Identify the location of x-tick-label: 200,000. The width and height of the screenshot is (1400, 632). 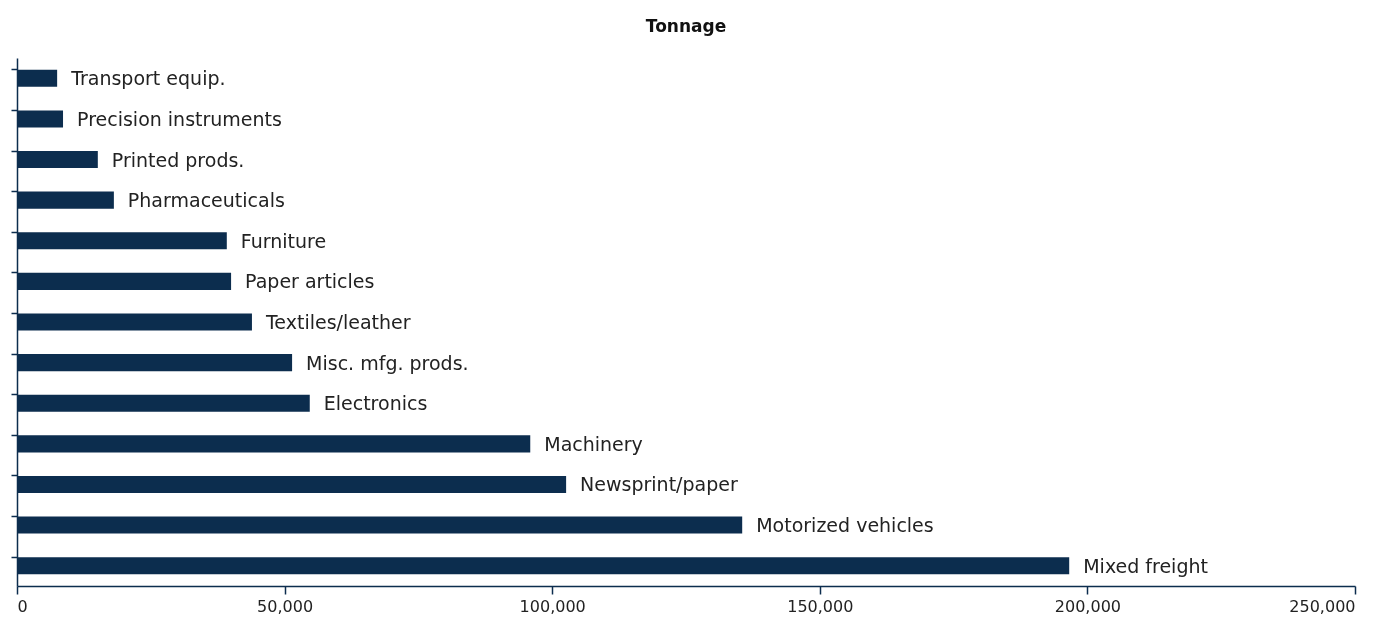
(1087, 606).